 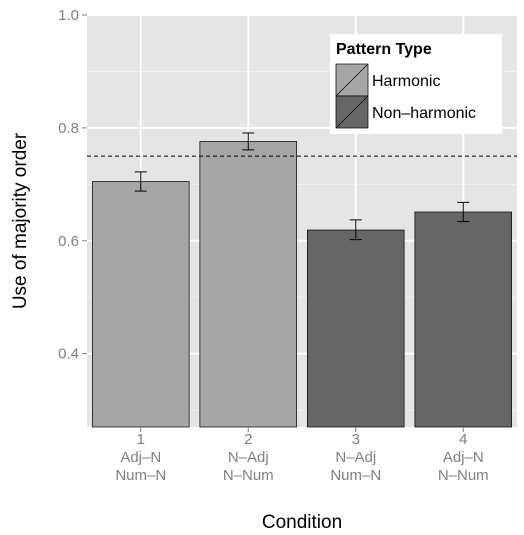 What do you see at coordinates (72, 185) in the screenshot?
I see `y-axis: 0.4 0.6 0.8 1.0` at bounding box center [72, 185].